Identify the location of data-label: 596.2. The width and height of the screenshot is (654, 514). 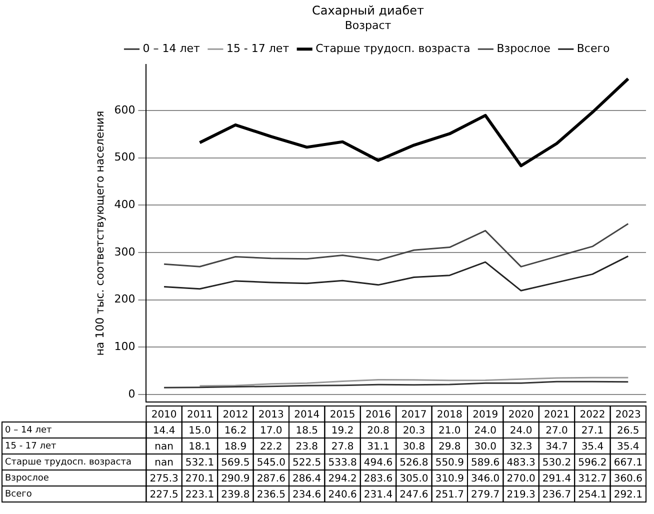
(592, 463).